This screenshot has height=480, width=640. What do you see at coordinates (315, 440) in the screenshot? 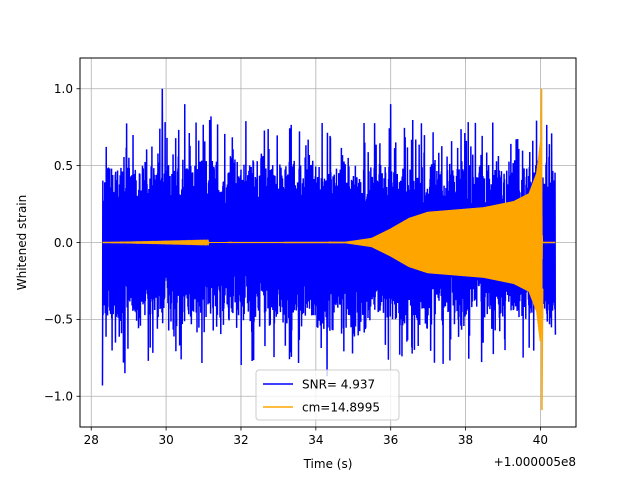
I see `x-tick-label: 34` at bounding box center [315, 440].